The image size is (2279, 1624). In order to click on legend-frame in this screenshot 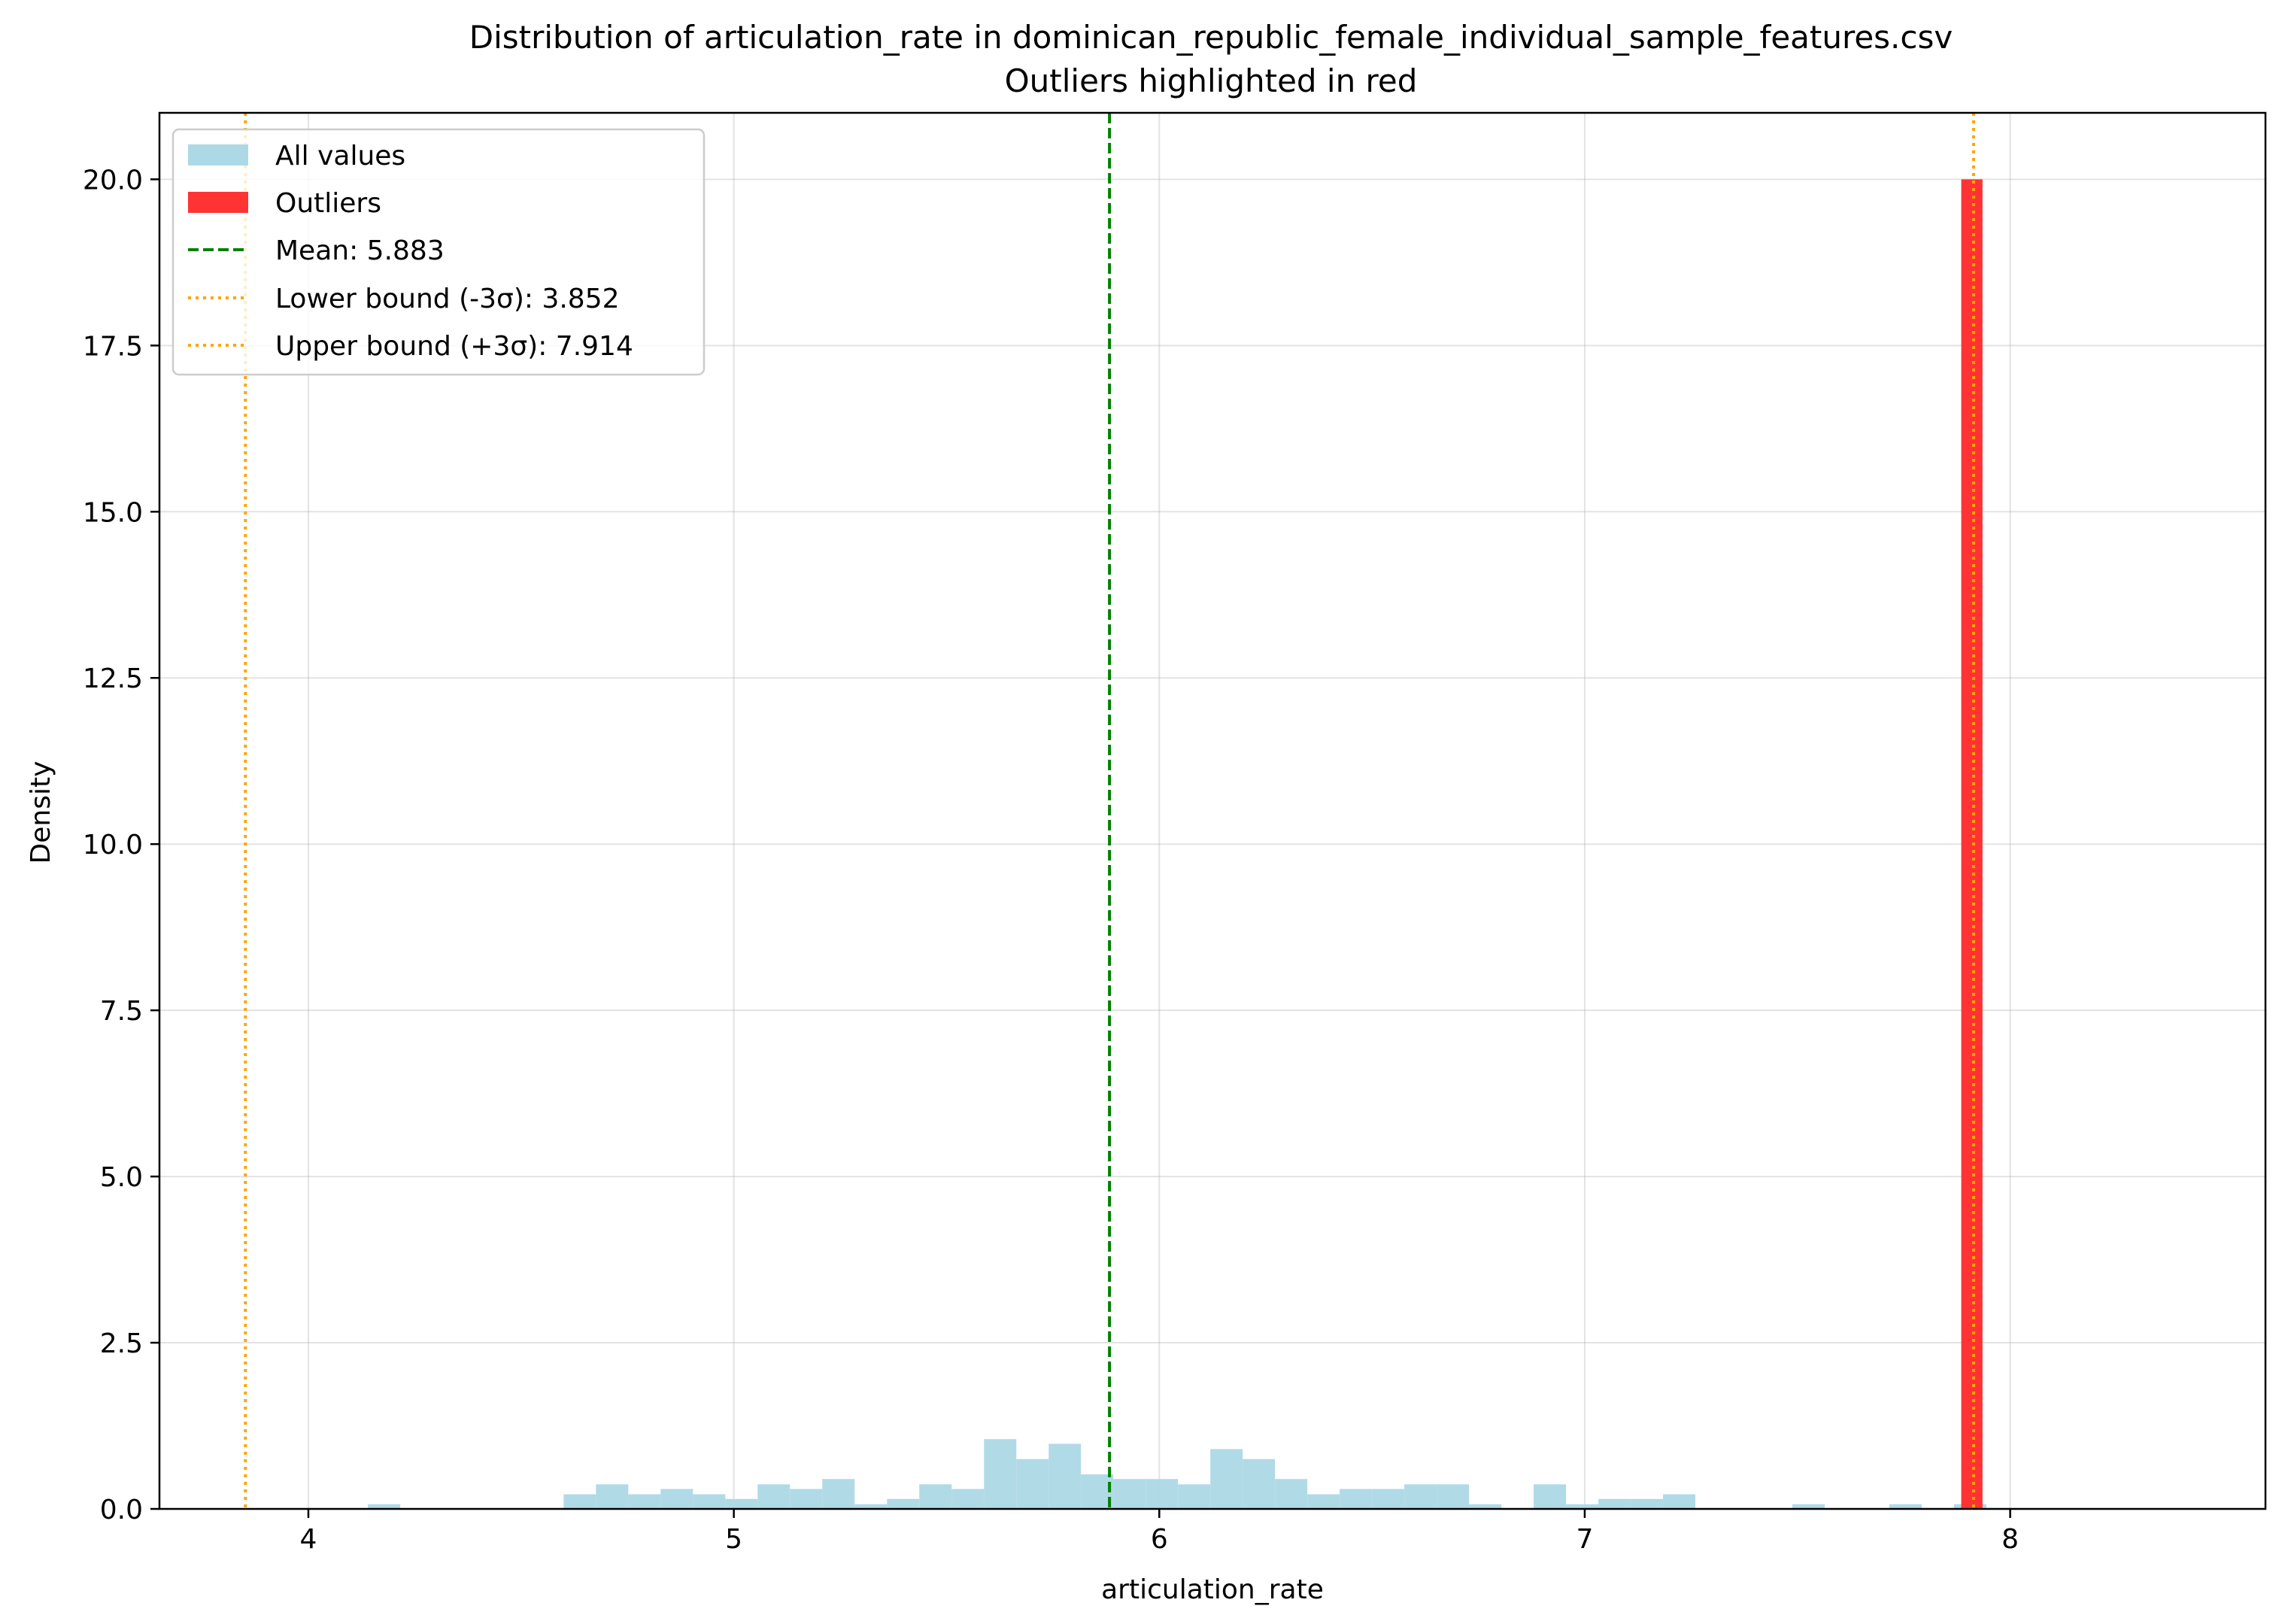, I will do `click(438, 252)`.